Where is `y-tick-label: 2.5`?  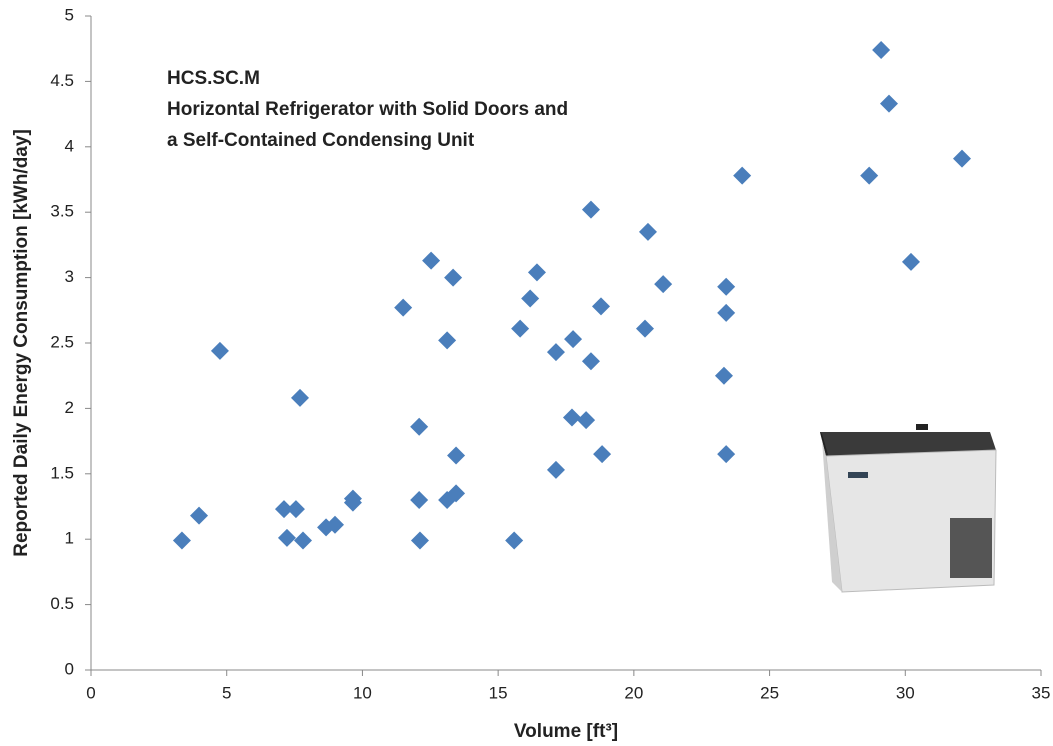
y-tick-label: 2.5 is located at coordinates (62, 341).